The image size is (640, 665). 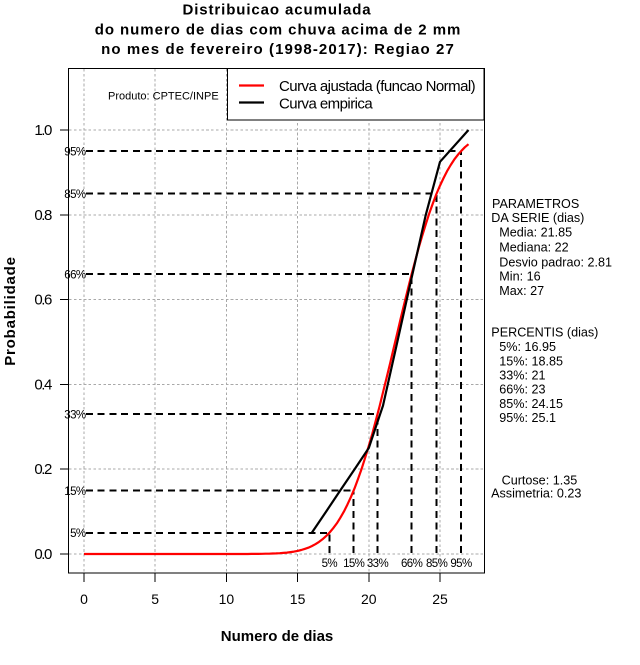 What do you see at coordinates (43, 384) in the screenshot?
I see `svg-text: 0.4` at bounding box center [43, 384].